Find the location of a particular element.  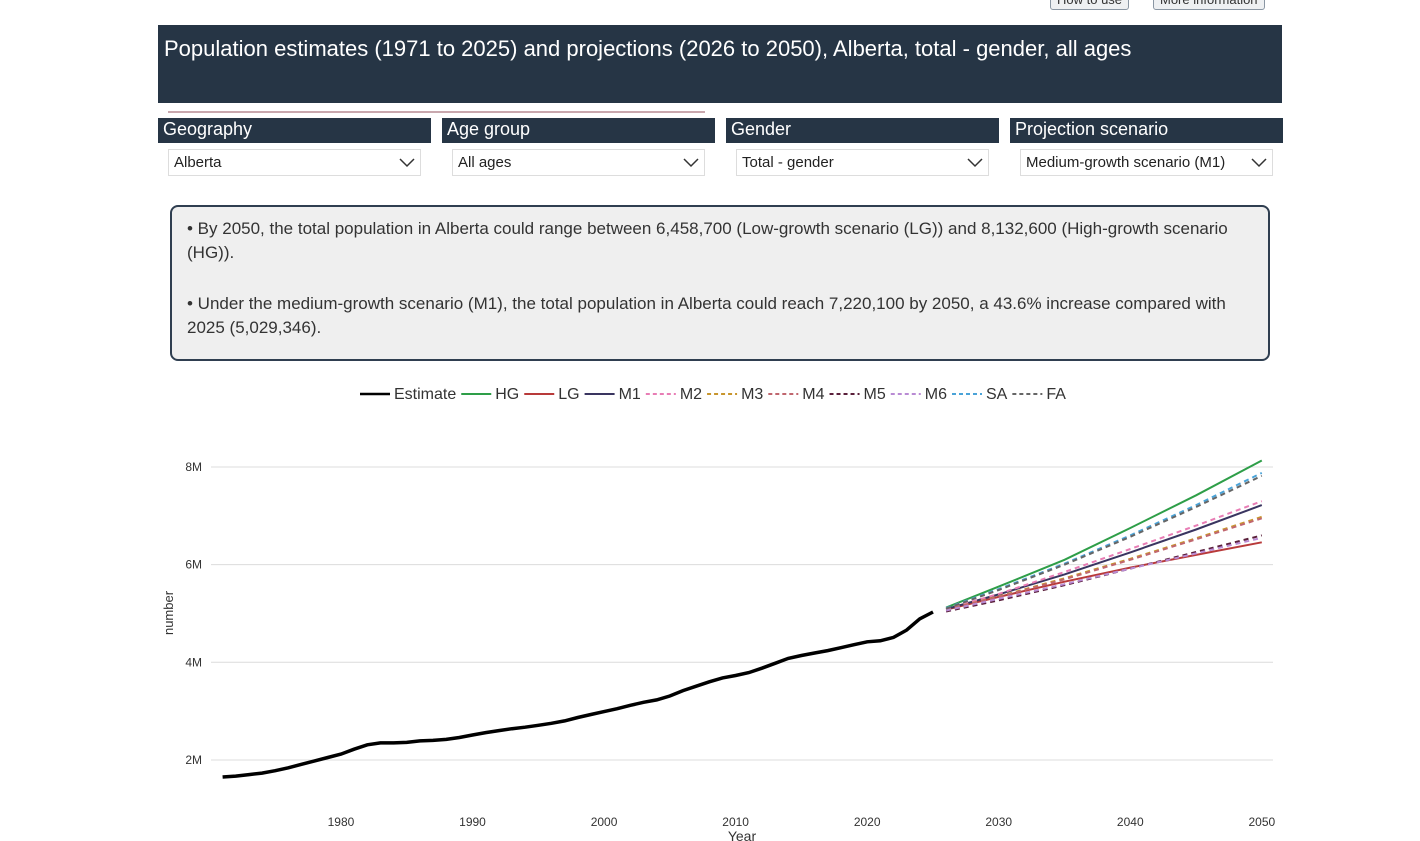

x-tick-label: 2030 is located at coordinates (998, 822).